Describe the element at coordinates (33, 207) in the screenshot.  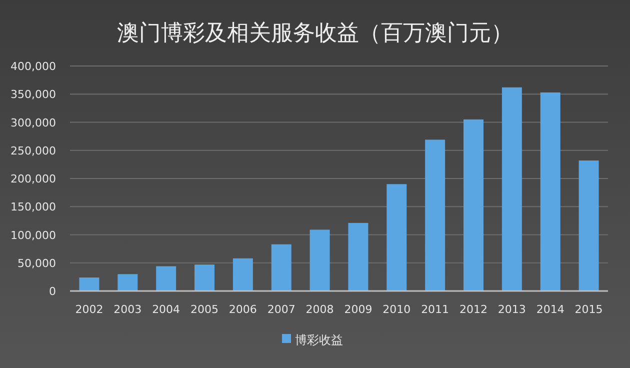
I see `y-tick-label: 150,000` at that location.